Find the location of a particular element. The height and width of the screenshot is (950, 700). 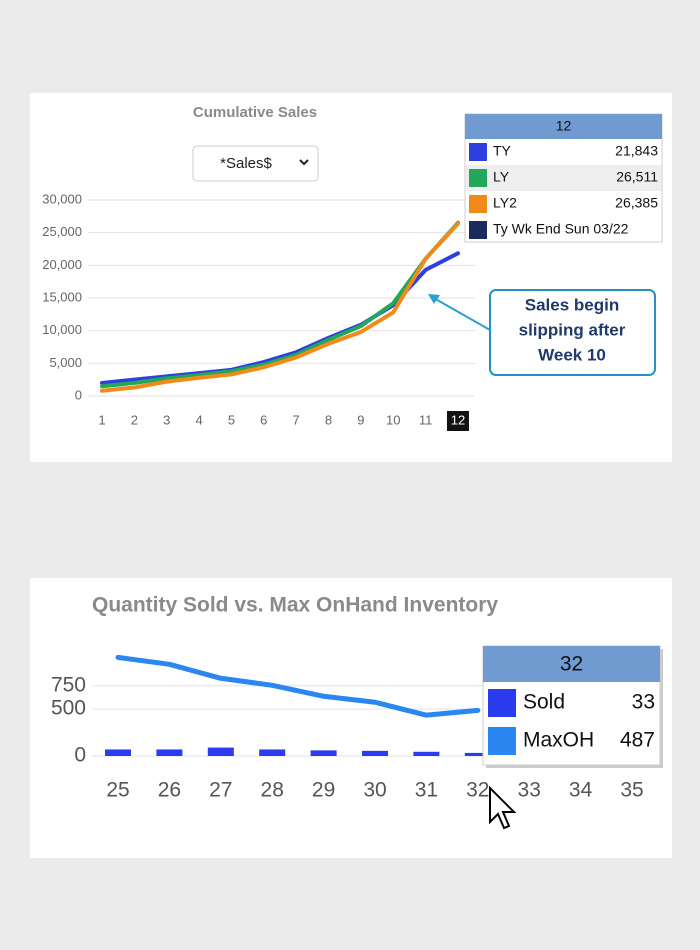

tooltip-value: 26,511 is located at coordinates (637, 177).